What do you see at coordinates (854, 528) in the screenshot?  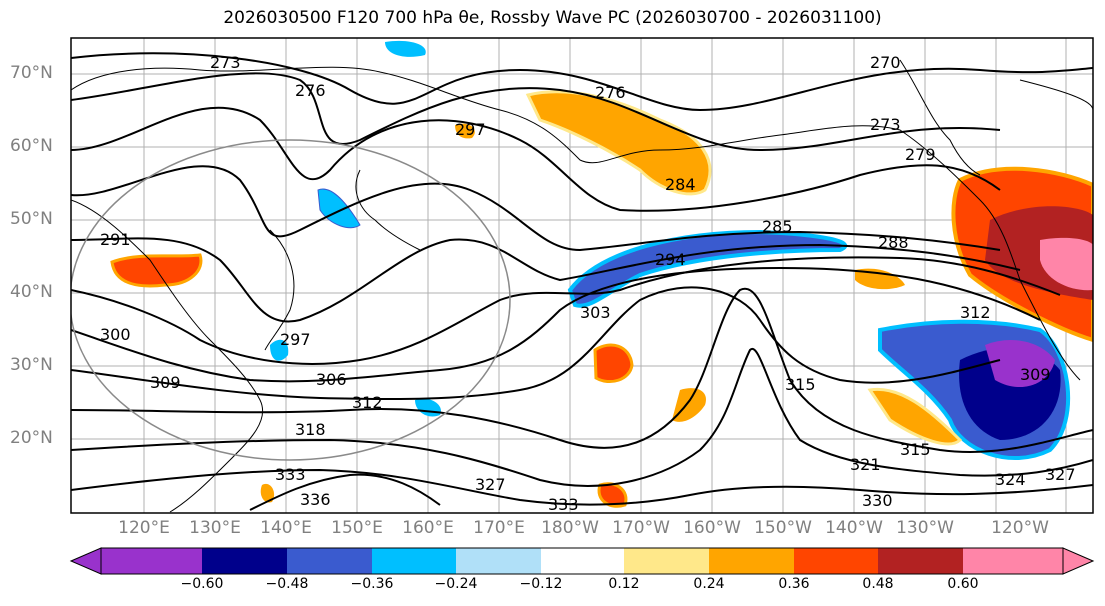 I see `lon-label: 140°W` at bounding box center [854, 528].